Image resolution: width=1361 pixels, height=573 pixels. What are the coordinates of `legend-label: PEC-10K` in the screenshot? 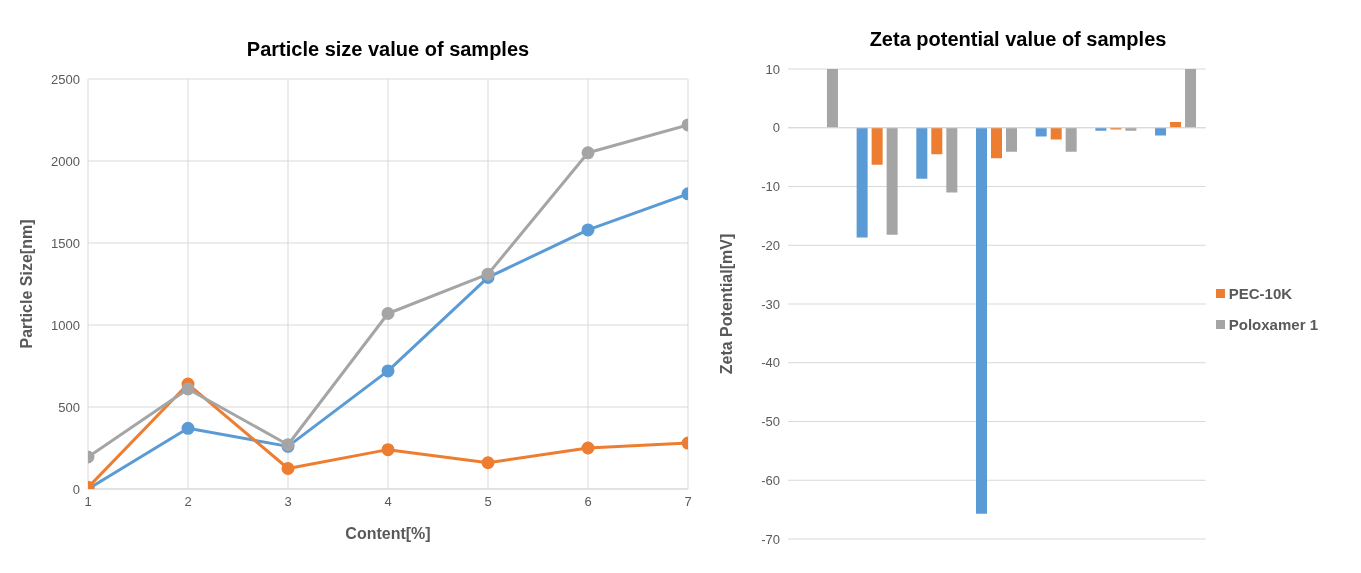 It's located at (1260, 293).